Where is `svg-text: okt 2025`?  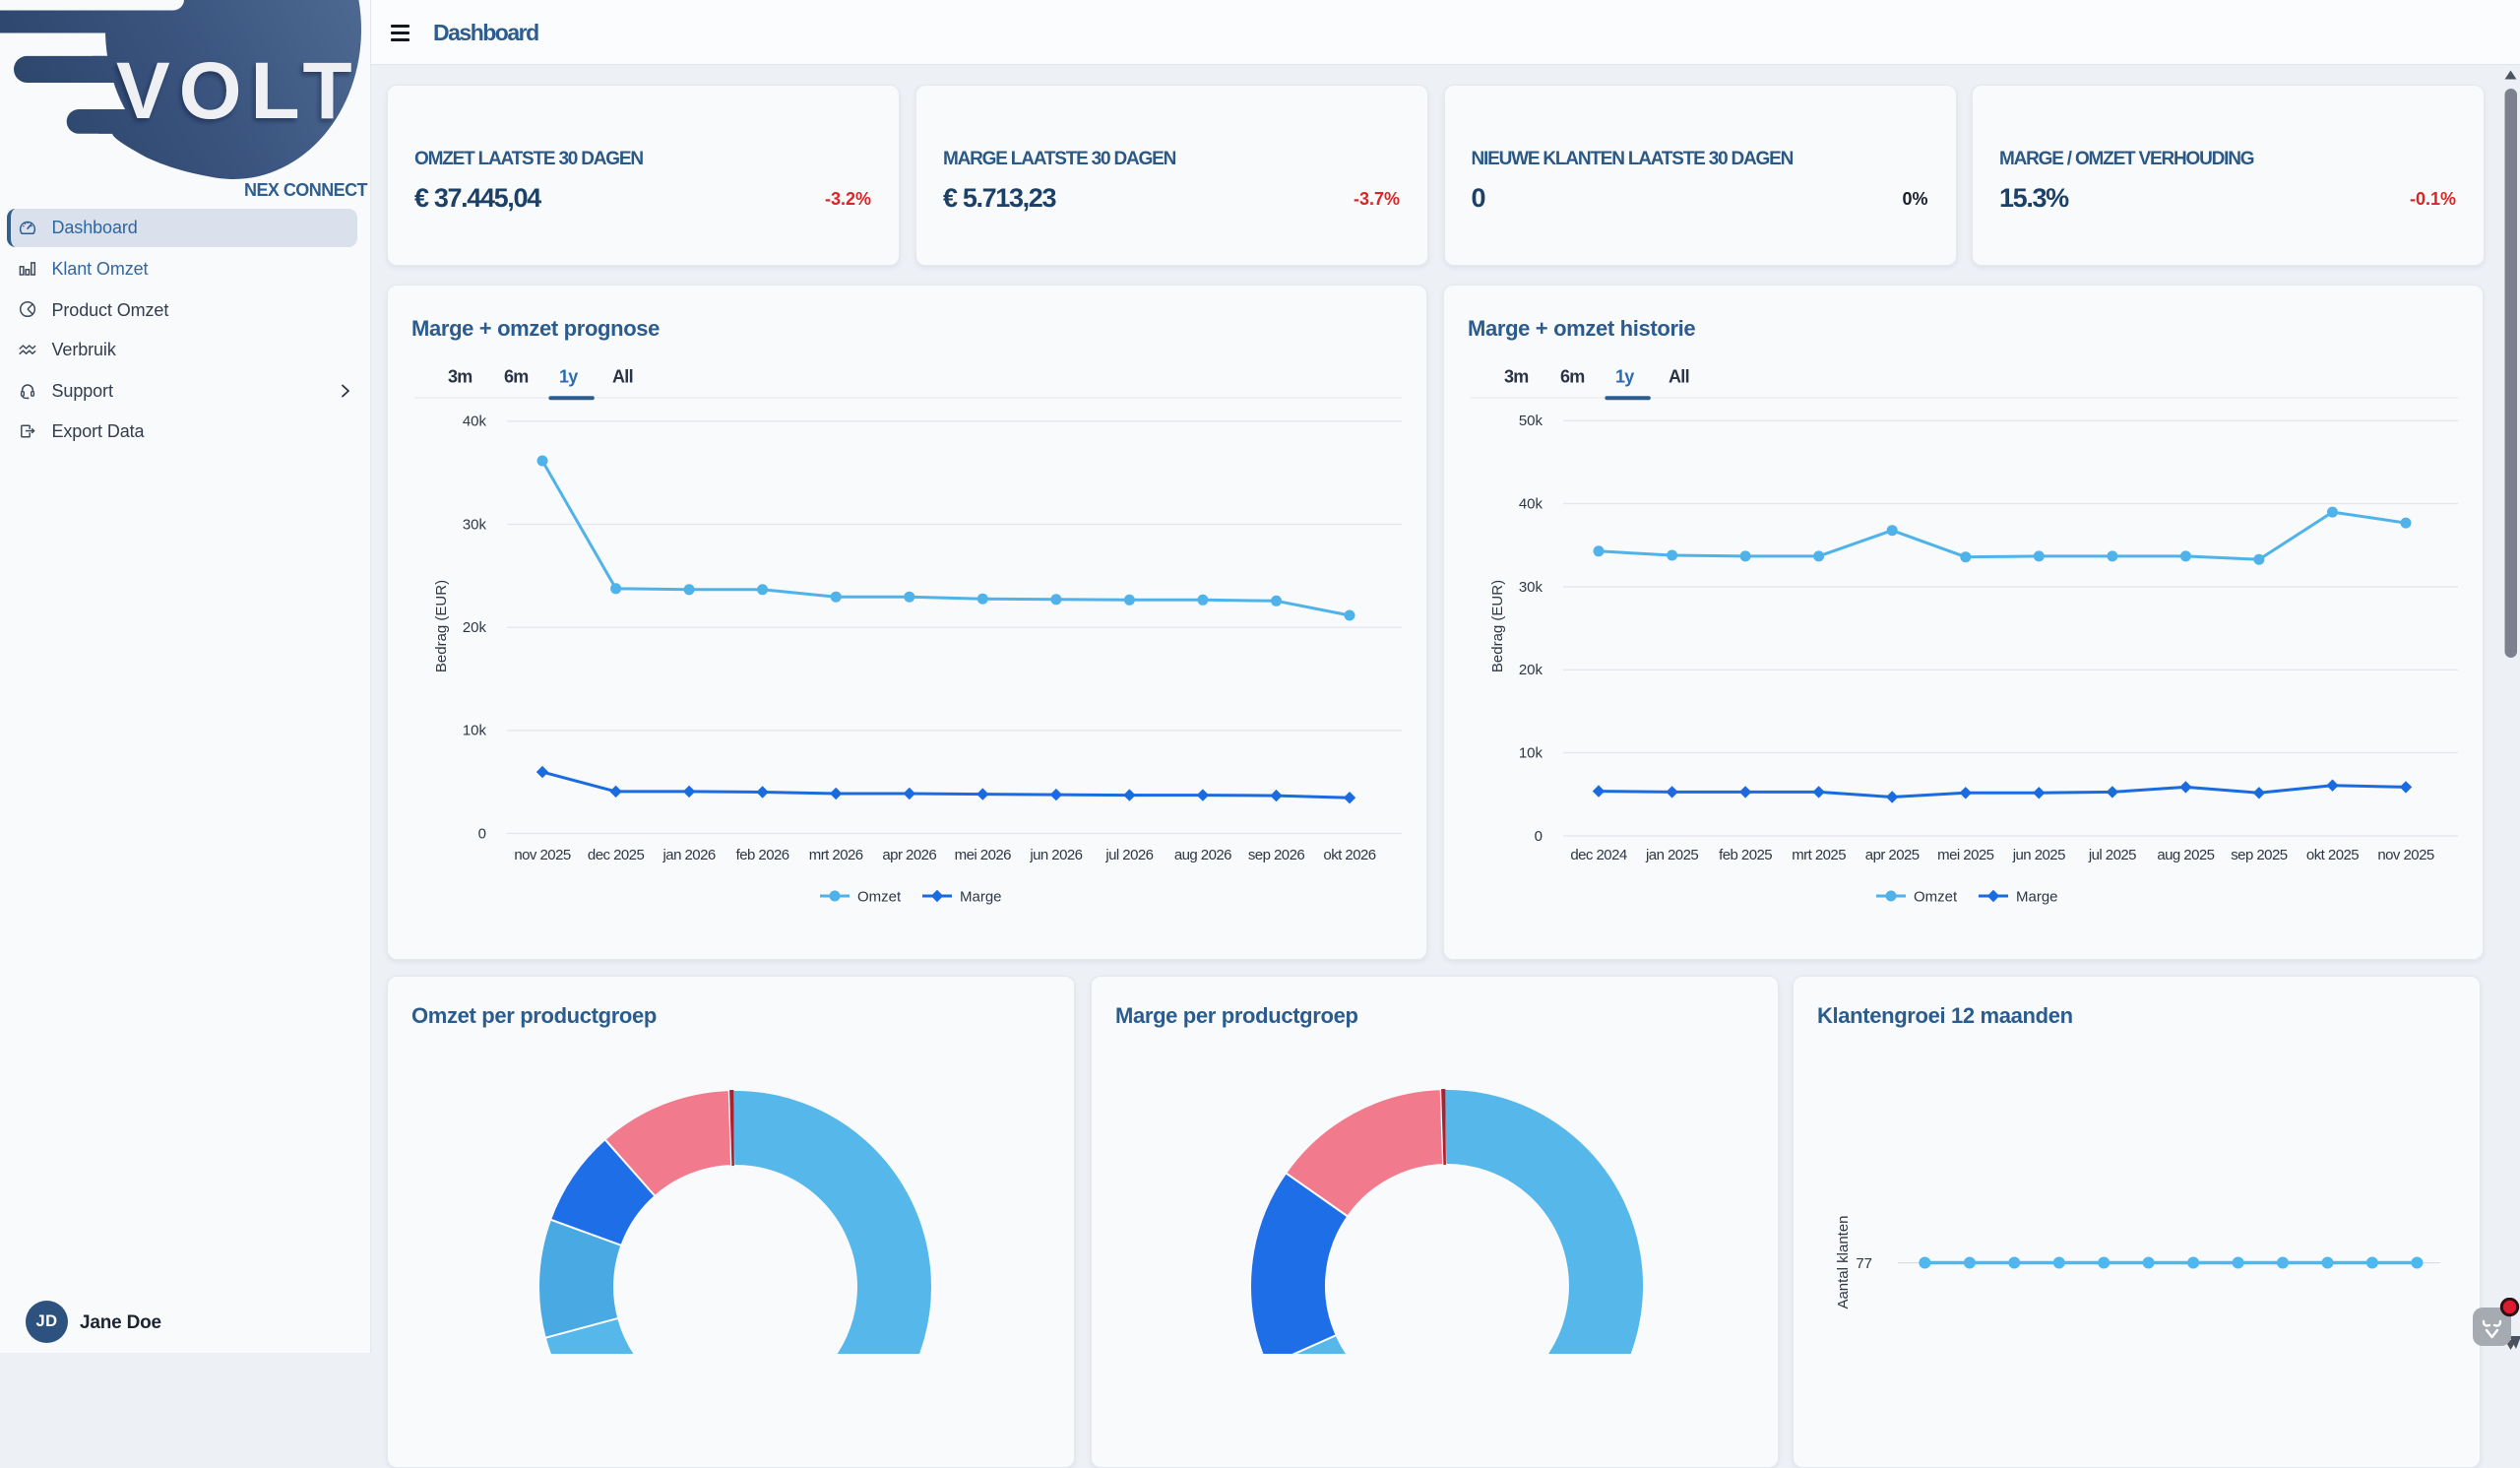
svg-text: okt 2025 is located at coordinates (2332, 855).